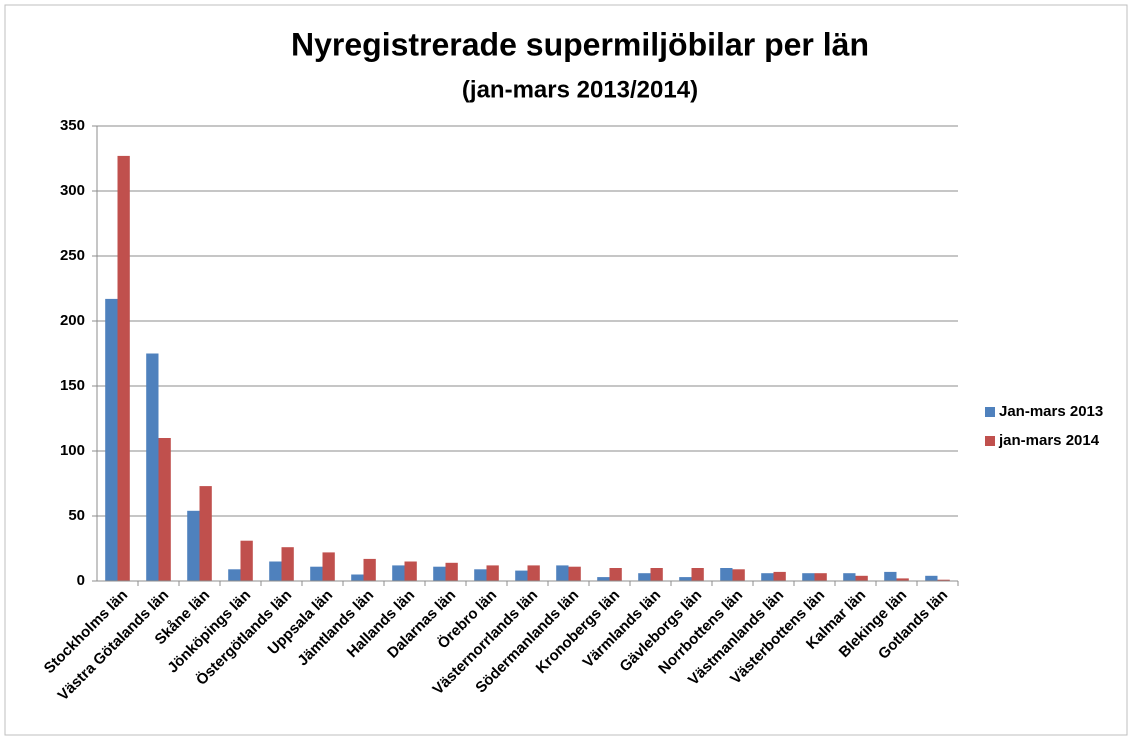 Image resolution: width=1133 pixels, height=740 pixels. I want to click on y-tick-label: 350, so click(72, 125).